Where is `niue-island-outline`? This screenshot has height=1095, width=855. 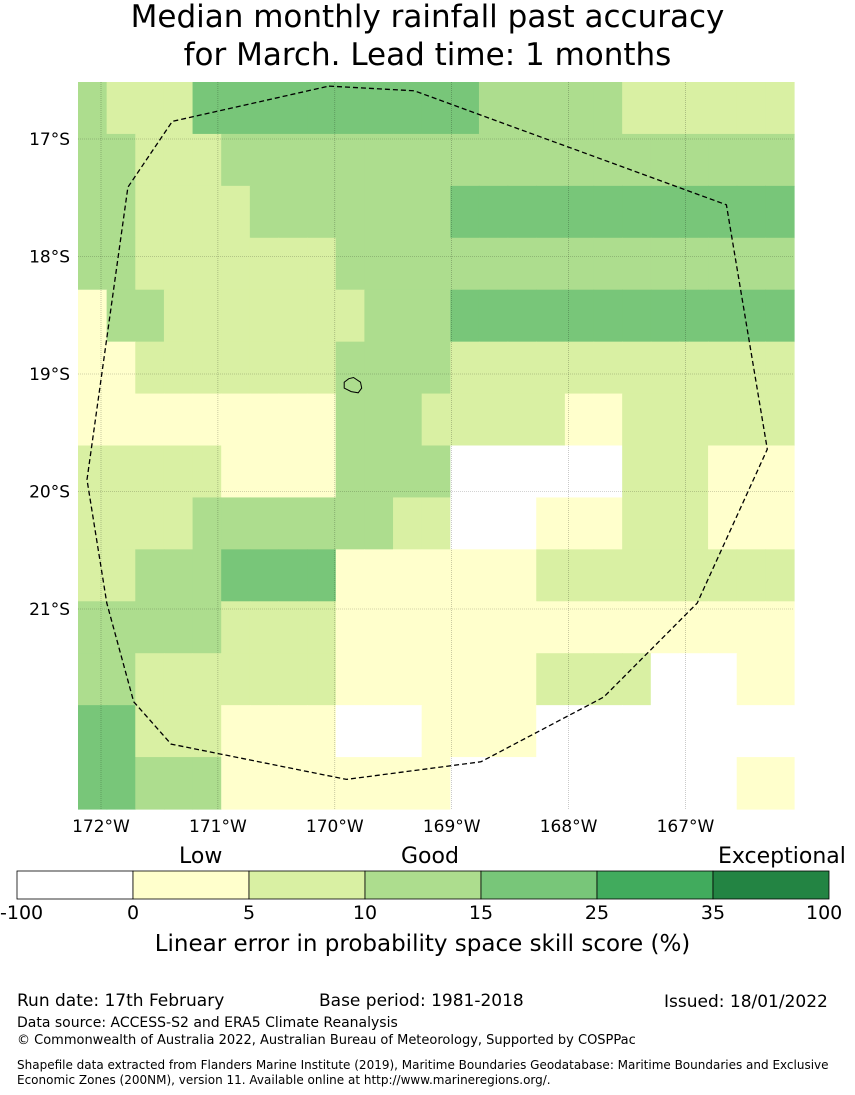 niue-island-outline is located at coordinates (353, 385).